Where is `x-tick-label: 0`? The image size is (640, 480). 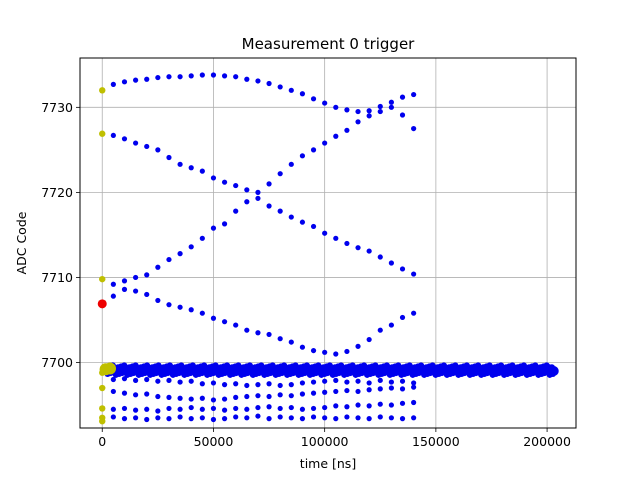
x-tick-label: 0 is located at coordinates (102, 441).